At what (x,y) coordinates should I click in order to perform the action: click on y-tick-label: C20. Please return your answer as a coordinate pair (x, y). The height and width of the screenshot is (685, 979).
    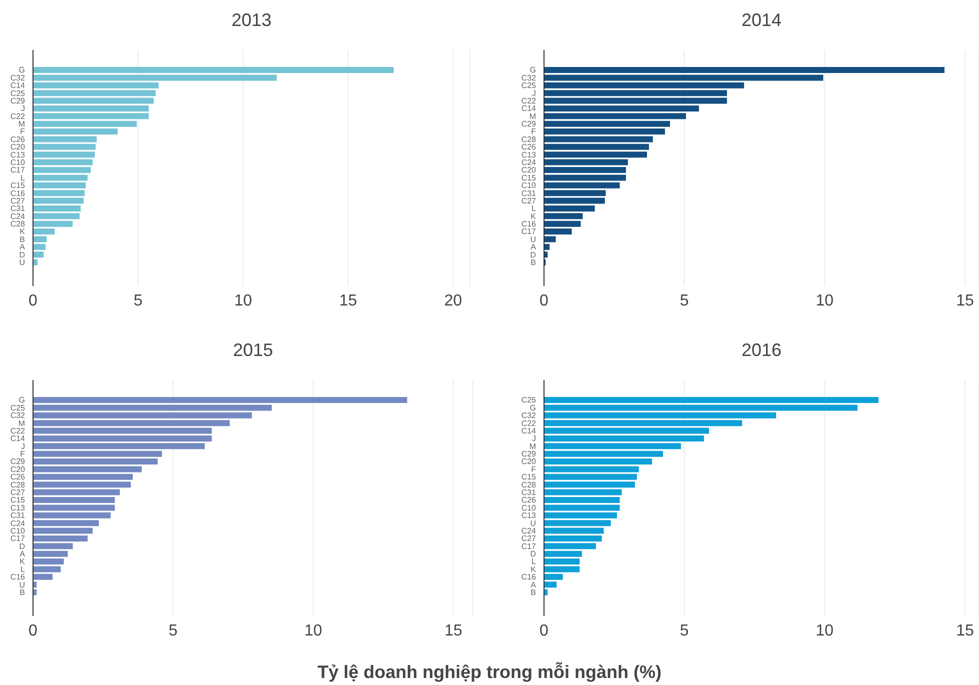
    Looking at the image, I should click on (529, 461).